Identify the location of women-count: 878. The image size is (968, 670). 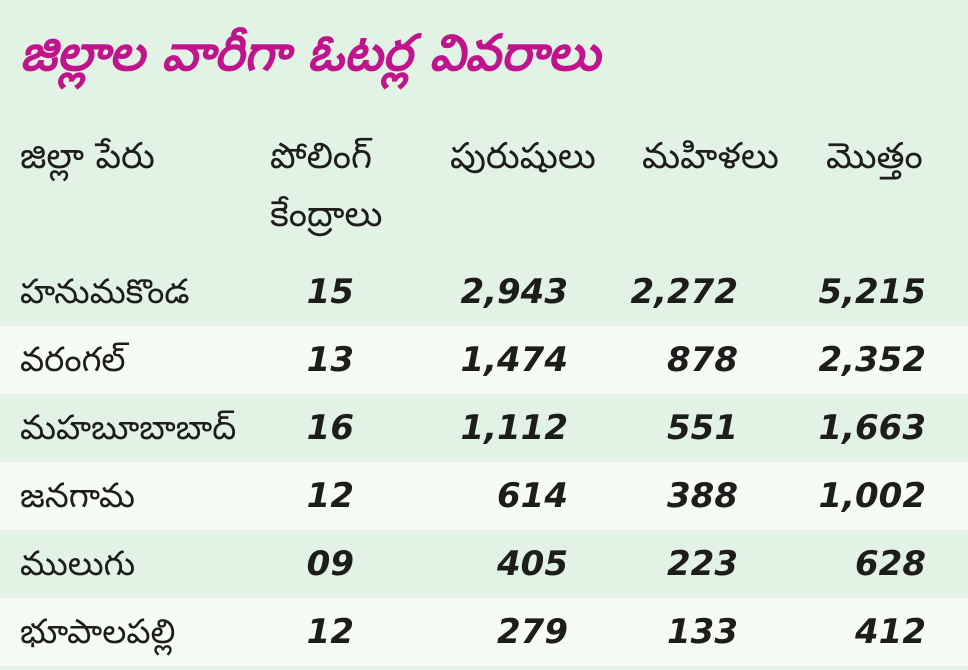
(702, 360).